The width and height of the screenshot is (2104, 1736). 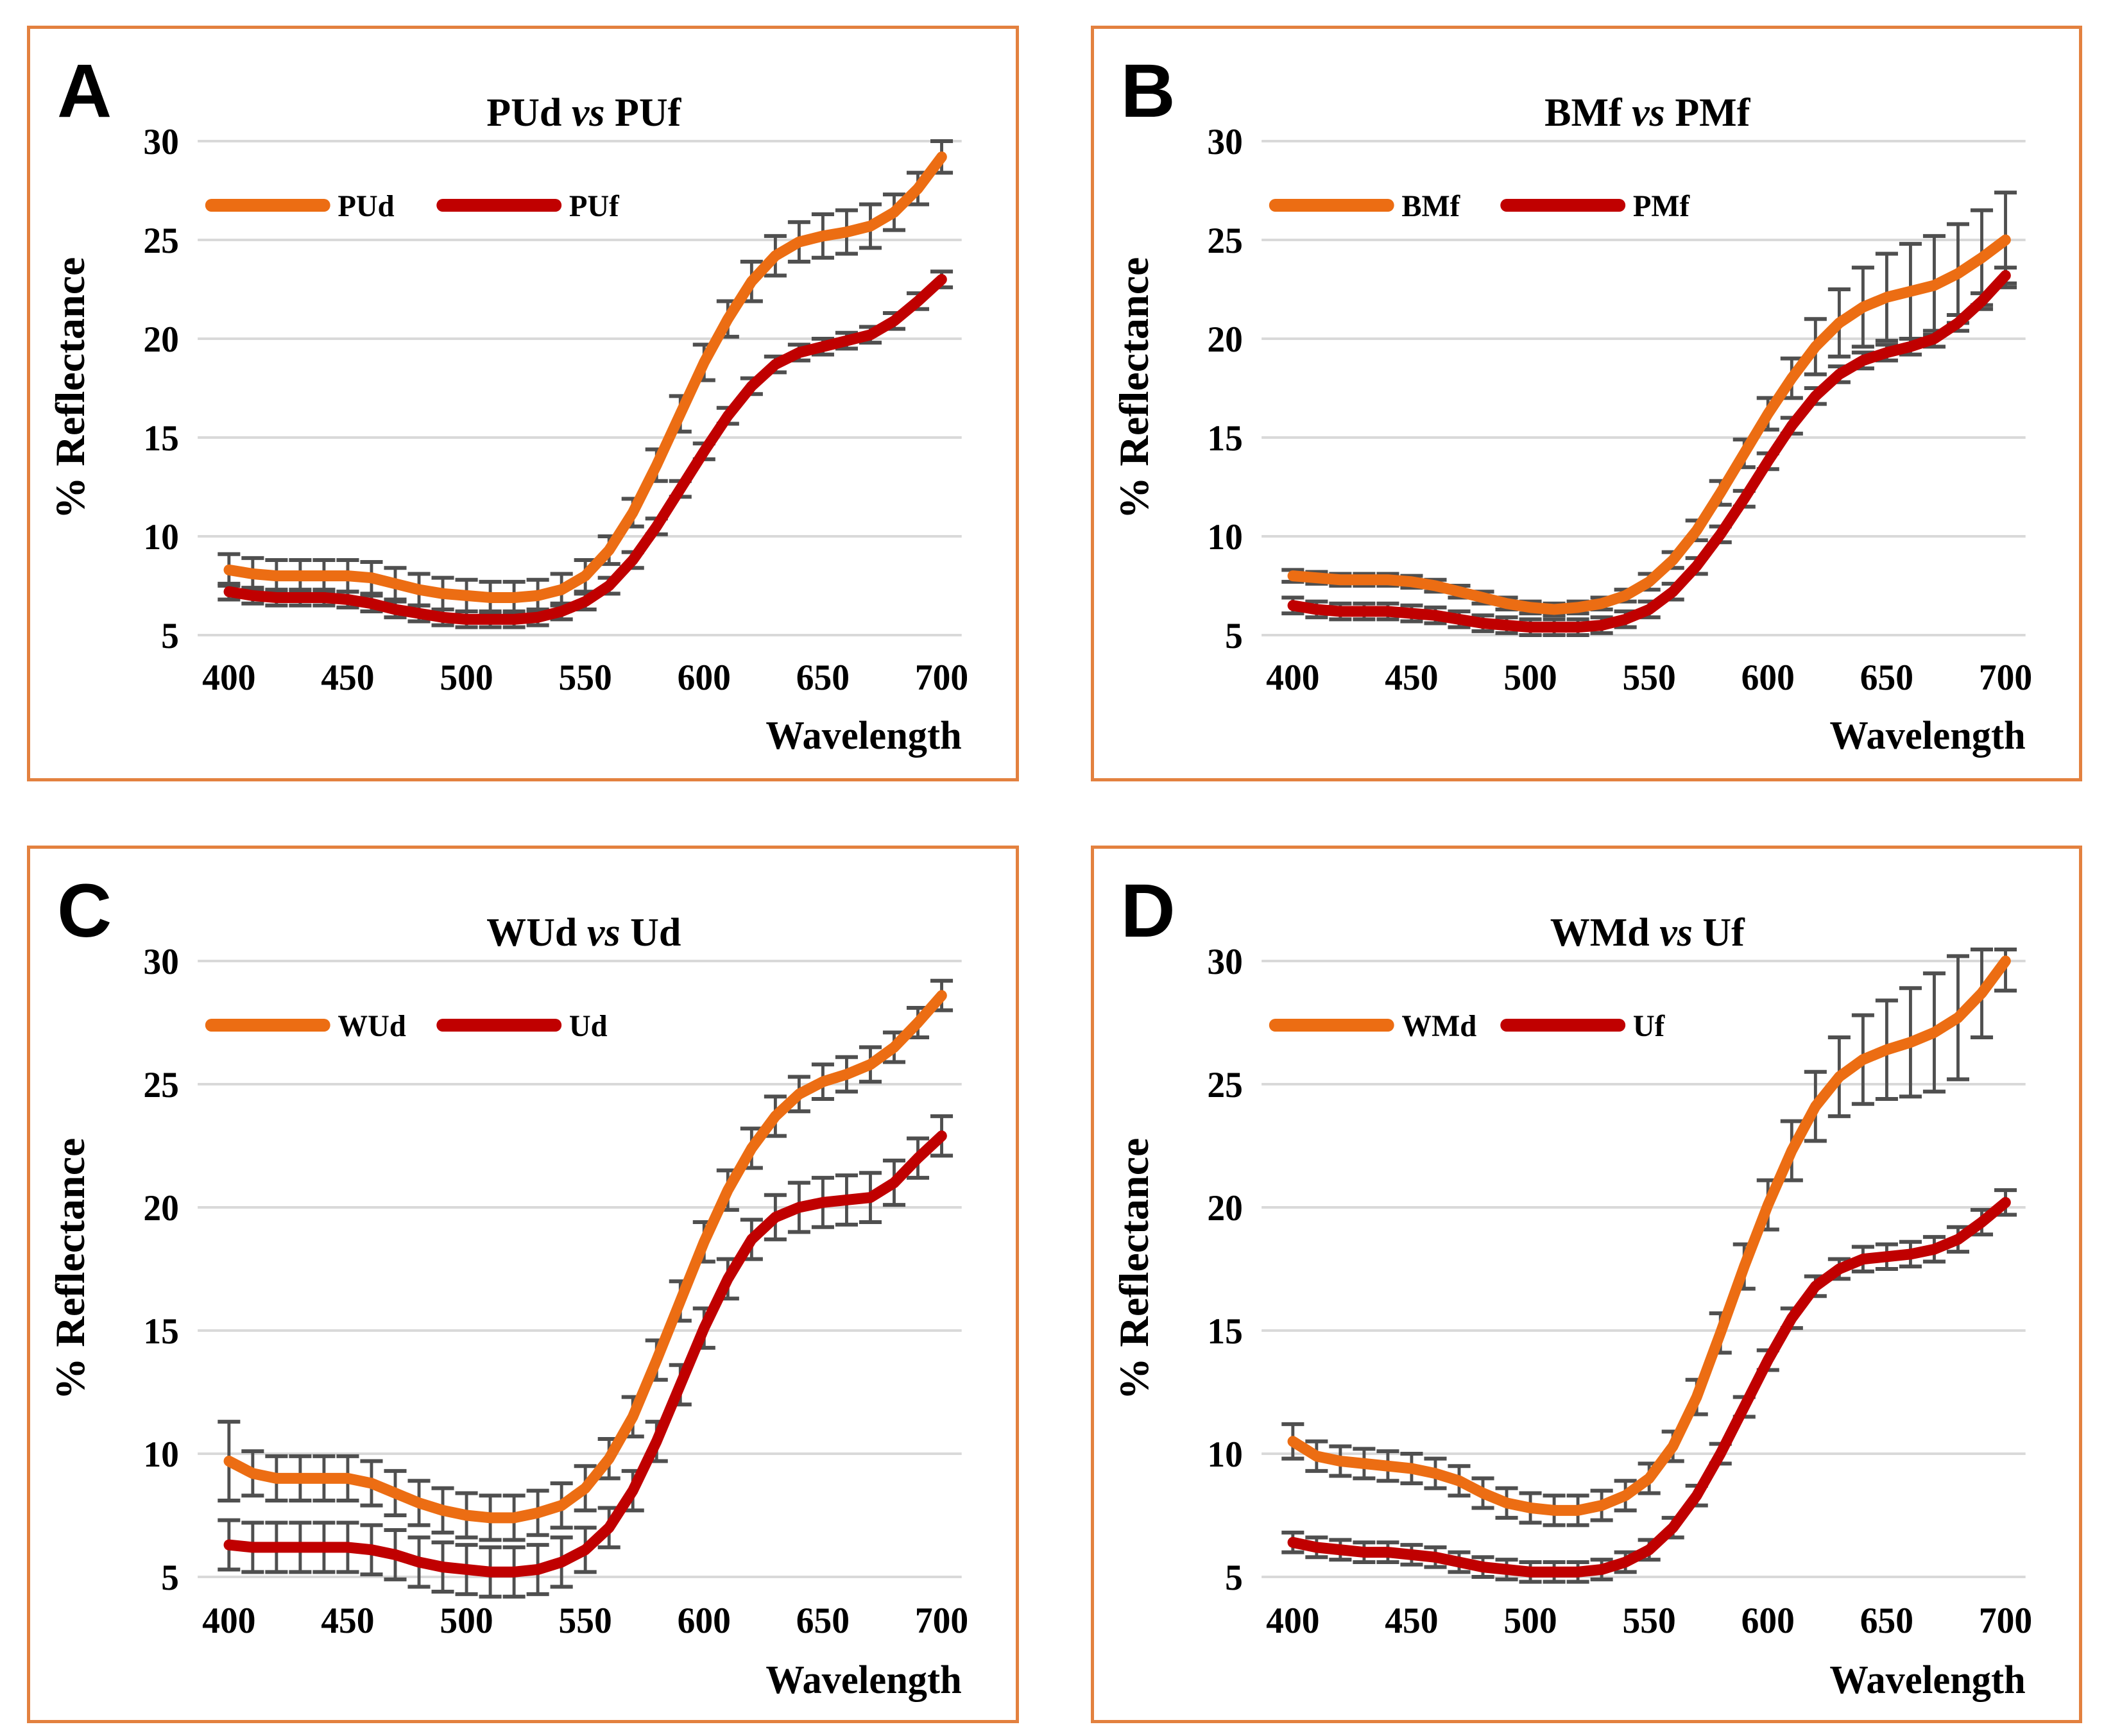 What do you see at coordinates (366, 206) in the screenshot?
I see `svg-text: PUd` at bounding box center [366, 206].